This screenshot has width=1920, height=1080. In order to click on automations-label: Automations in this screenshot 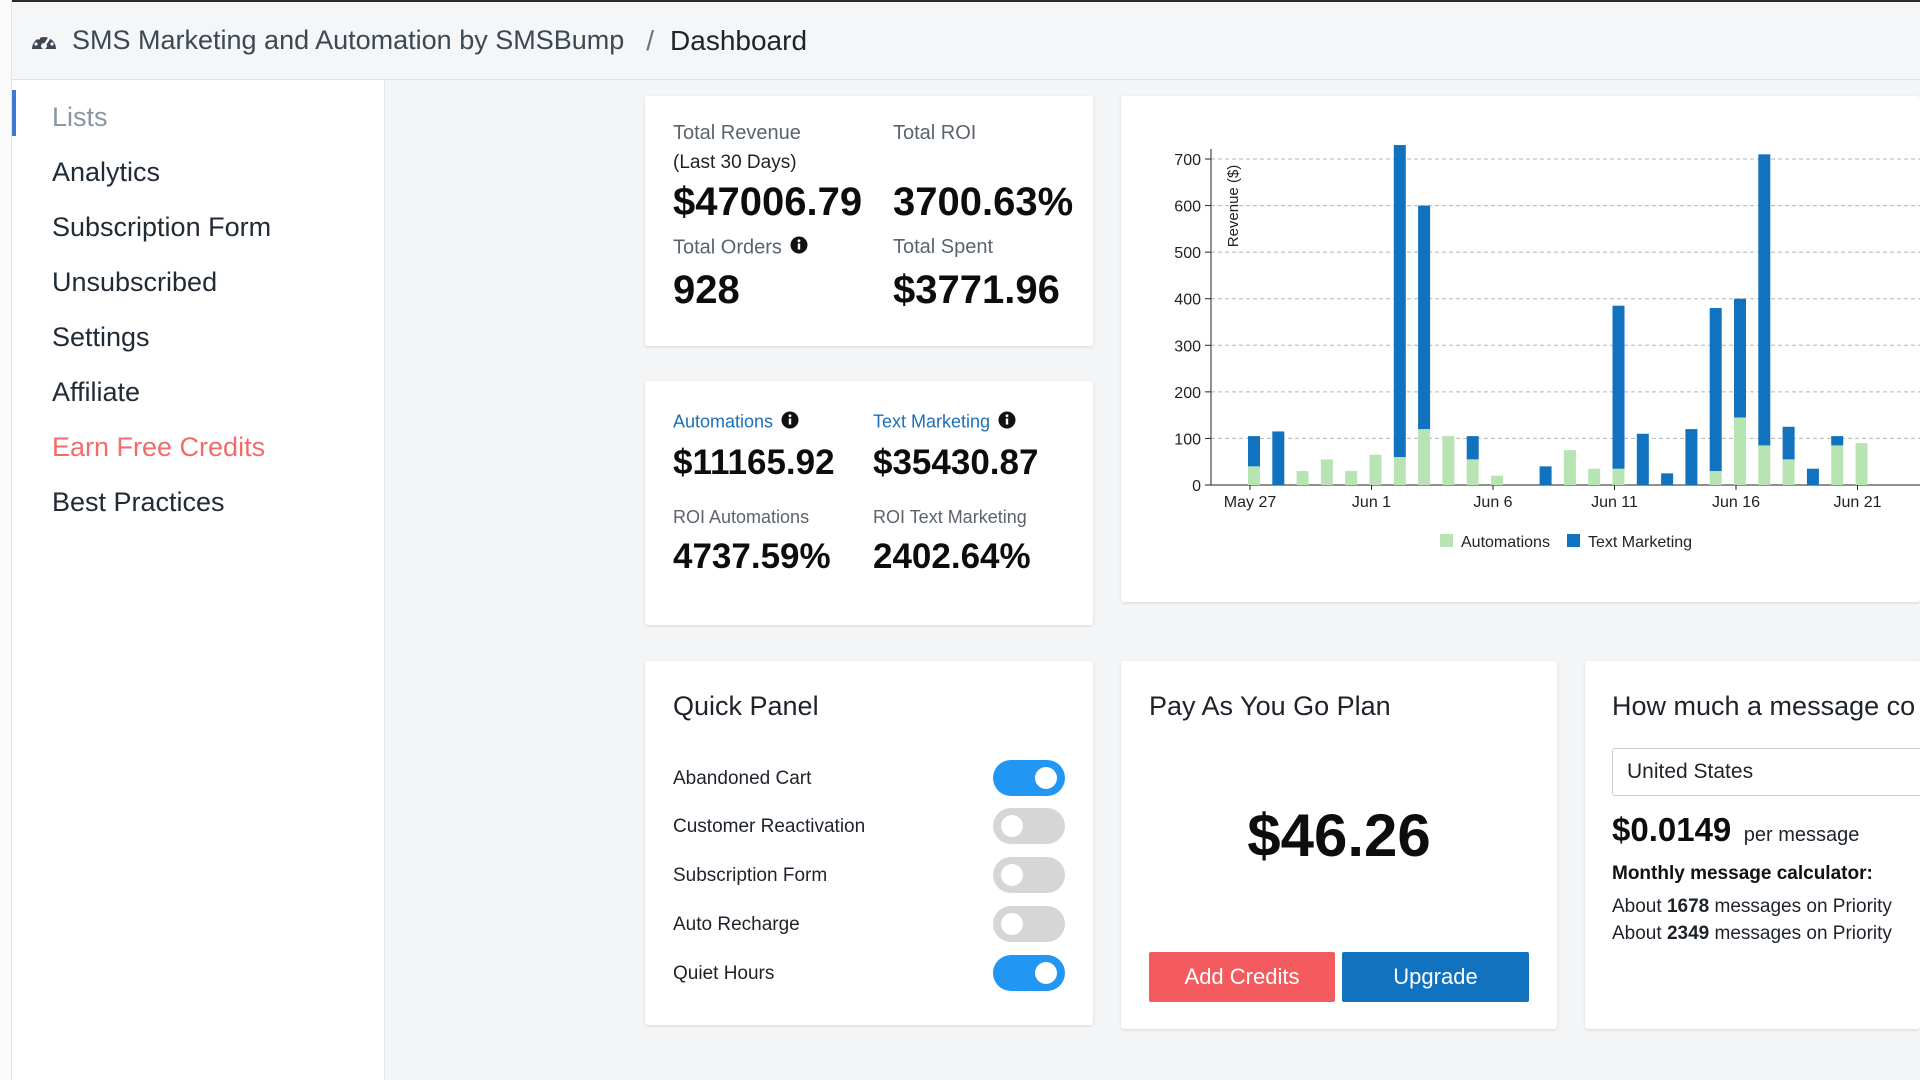, I will do `click(723, 421)`.